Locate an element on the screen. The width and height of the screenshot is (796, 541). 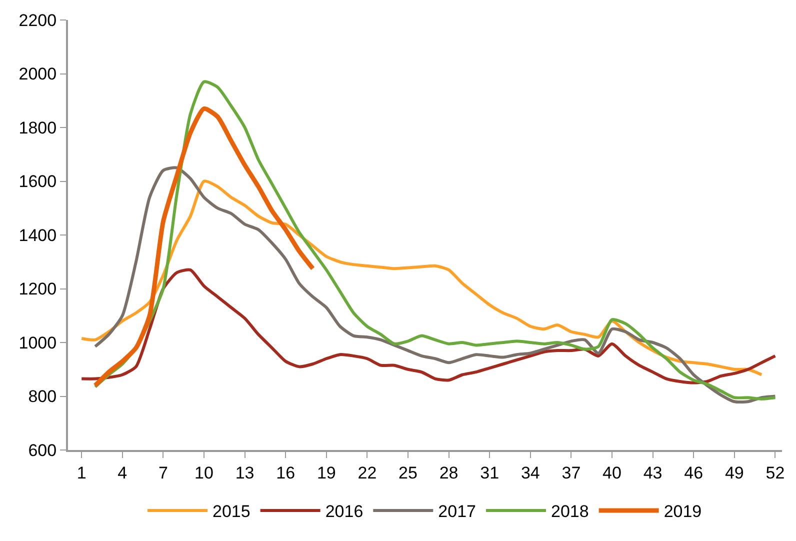
x-tick-label: 28 is located at coordinates (448, 472).